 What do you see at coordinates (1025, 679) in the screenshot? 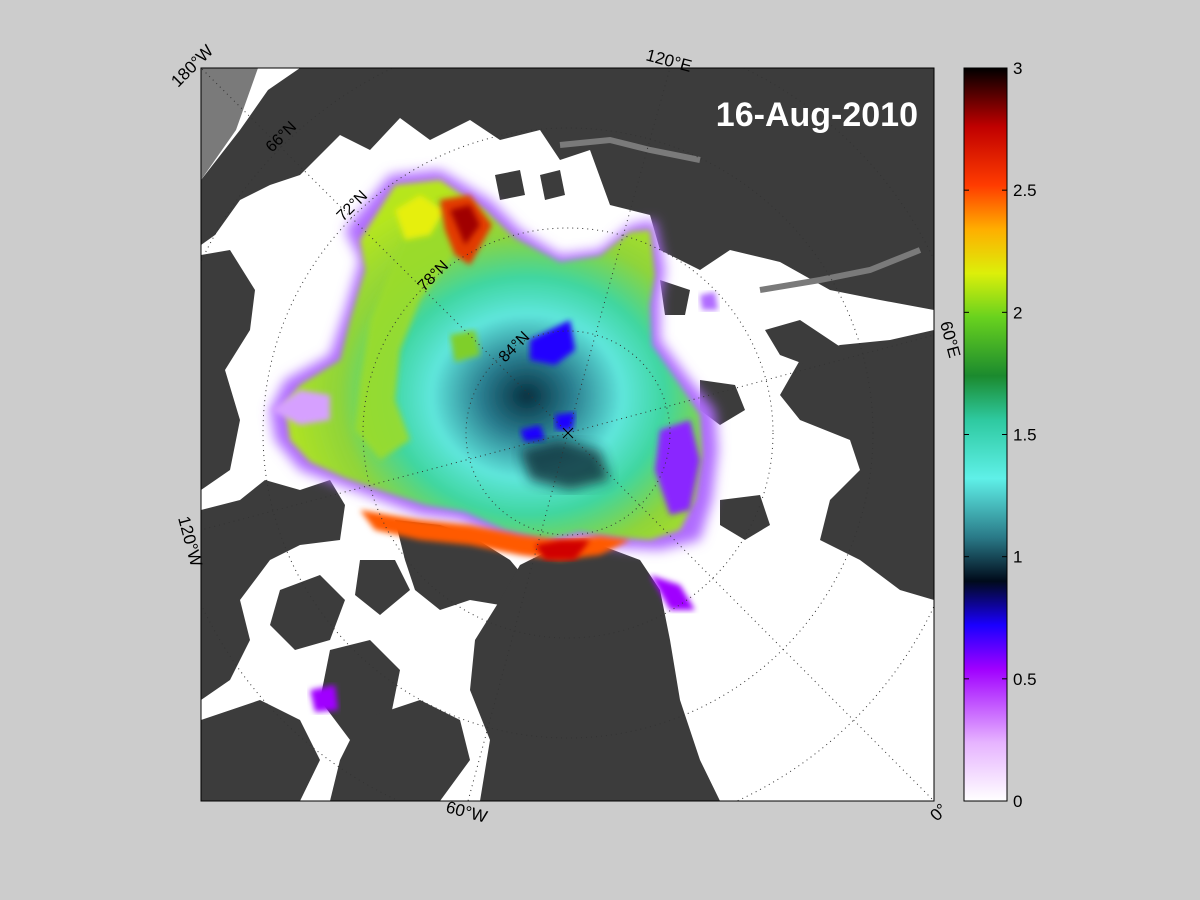
I see `colorbar-tick-label: 0.5` at bounding box center [1025, 679].